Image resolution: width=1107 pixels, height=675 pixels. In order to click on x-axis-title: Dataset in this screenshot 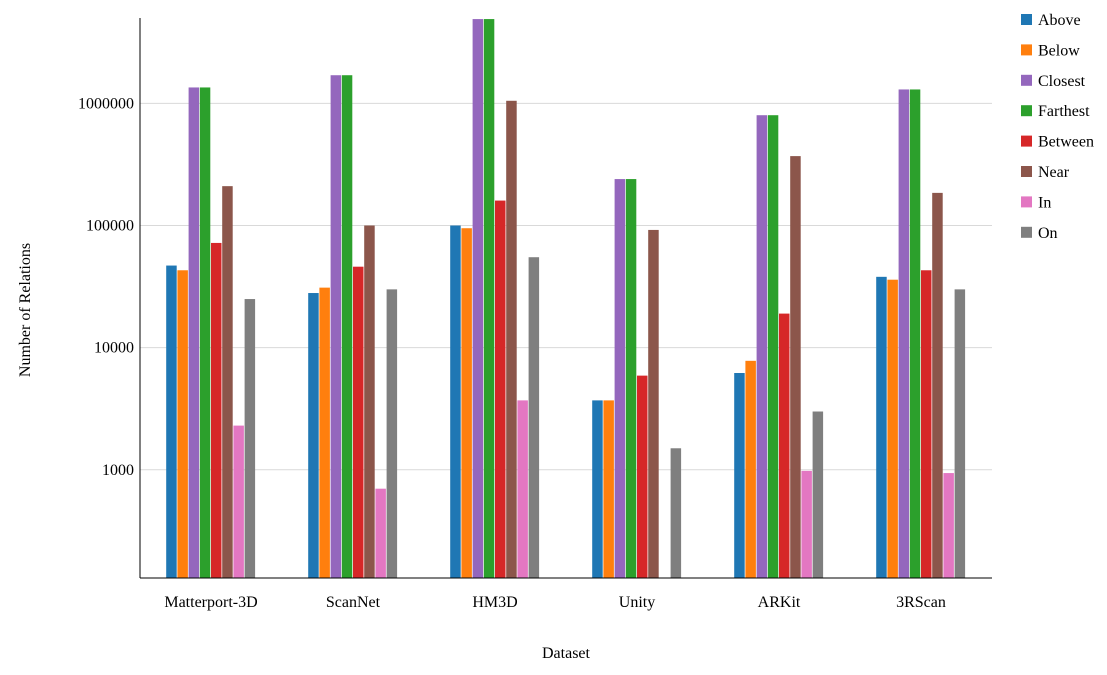, I will do `click(566, 653)`.